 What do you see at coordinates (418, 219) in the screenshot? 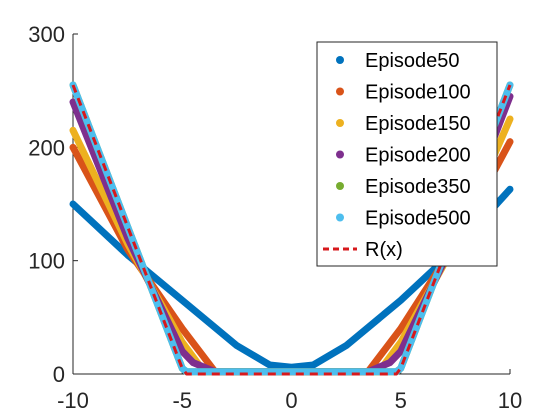
I see `legend-label: Episode500` at bounding box center [418, 219].